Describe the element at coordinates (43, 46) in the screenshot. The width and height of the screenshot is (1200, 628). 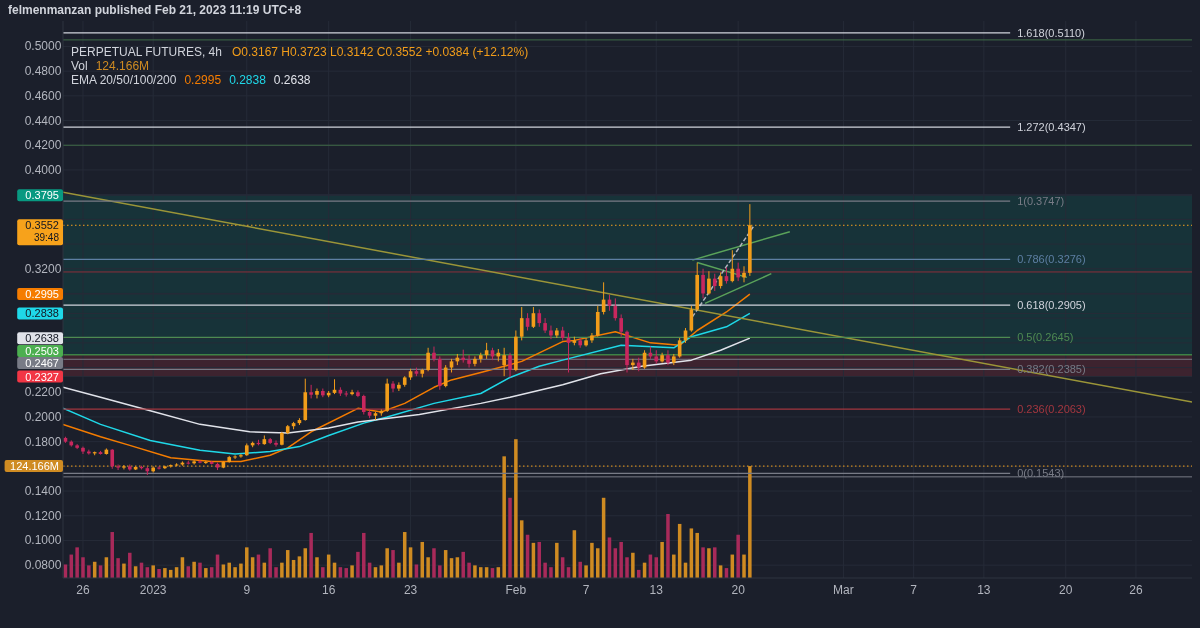
I see `y-tick-label: 0.5000` at that location.